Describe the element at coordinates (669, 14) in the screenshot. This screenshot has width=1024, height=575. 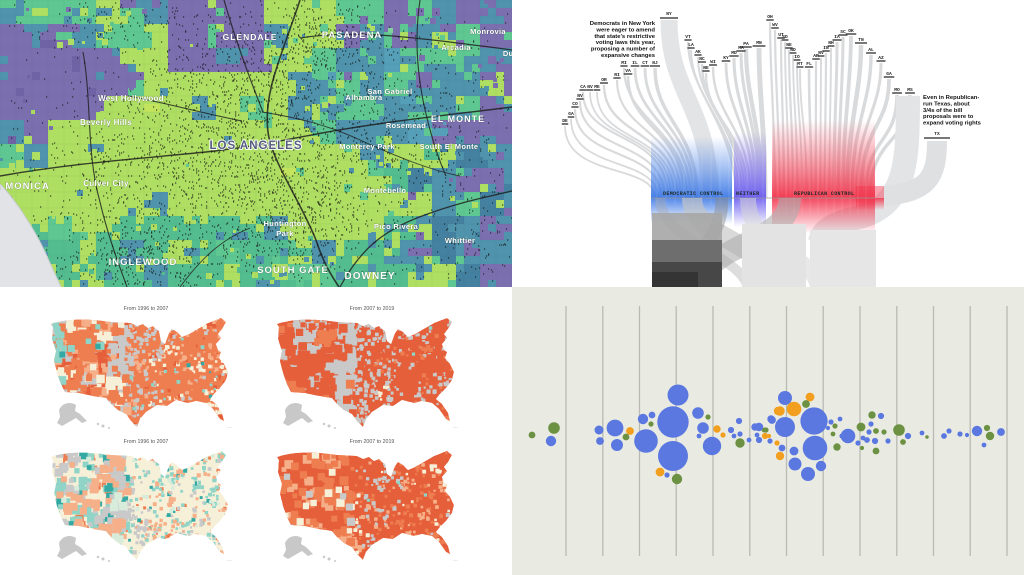
I see `svg-text: NY` at that location.